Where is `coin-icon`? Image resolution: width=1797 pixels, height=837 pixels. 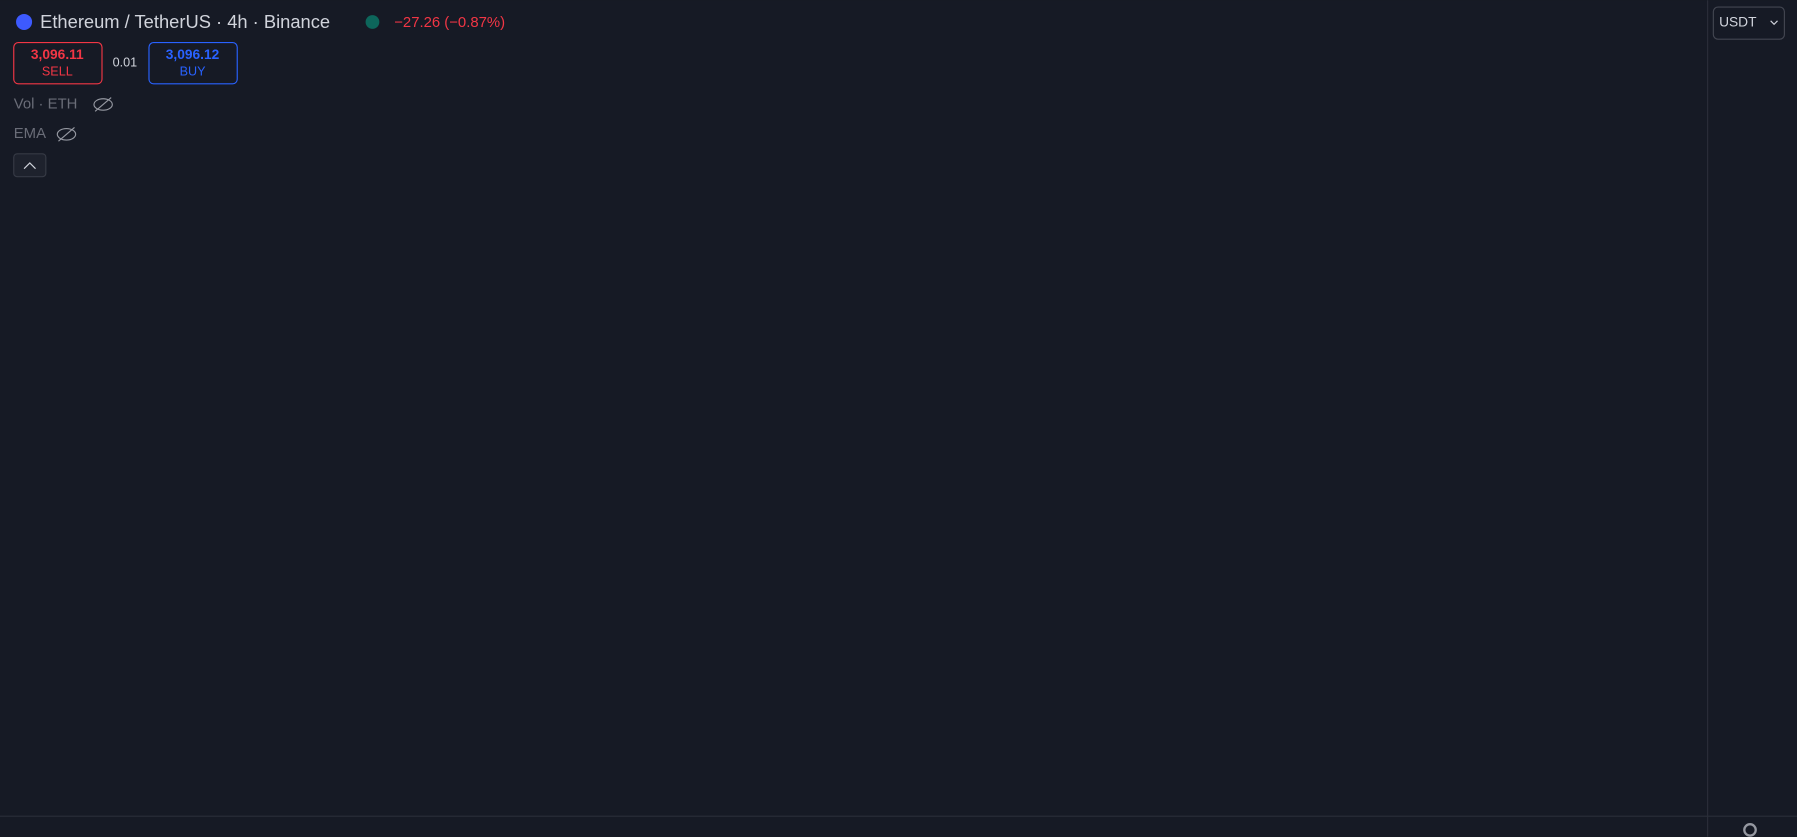 coin-icon is located at coordinates (24, 21).